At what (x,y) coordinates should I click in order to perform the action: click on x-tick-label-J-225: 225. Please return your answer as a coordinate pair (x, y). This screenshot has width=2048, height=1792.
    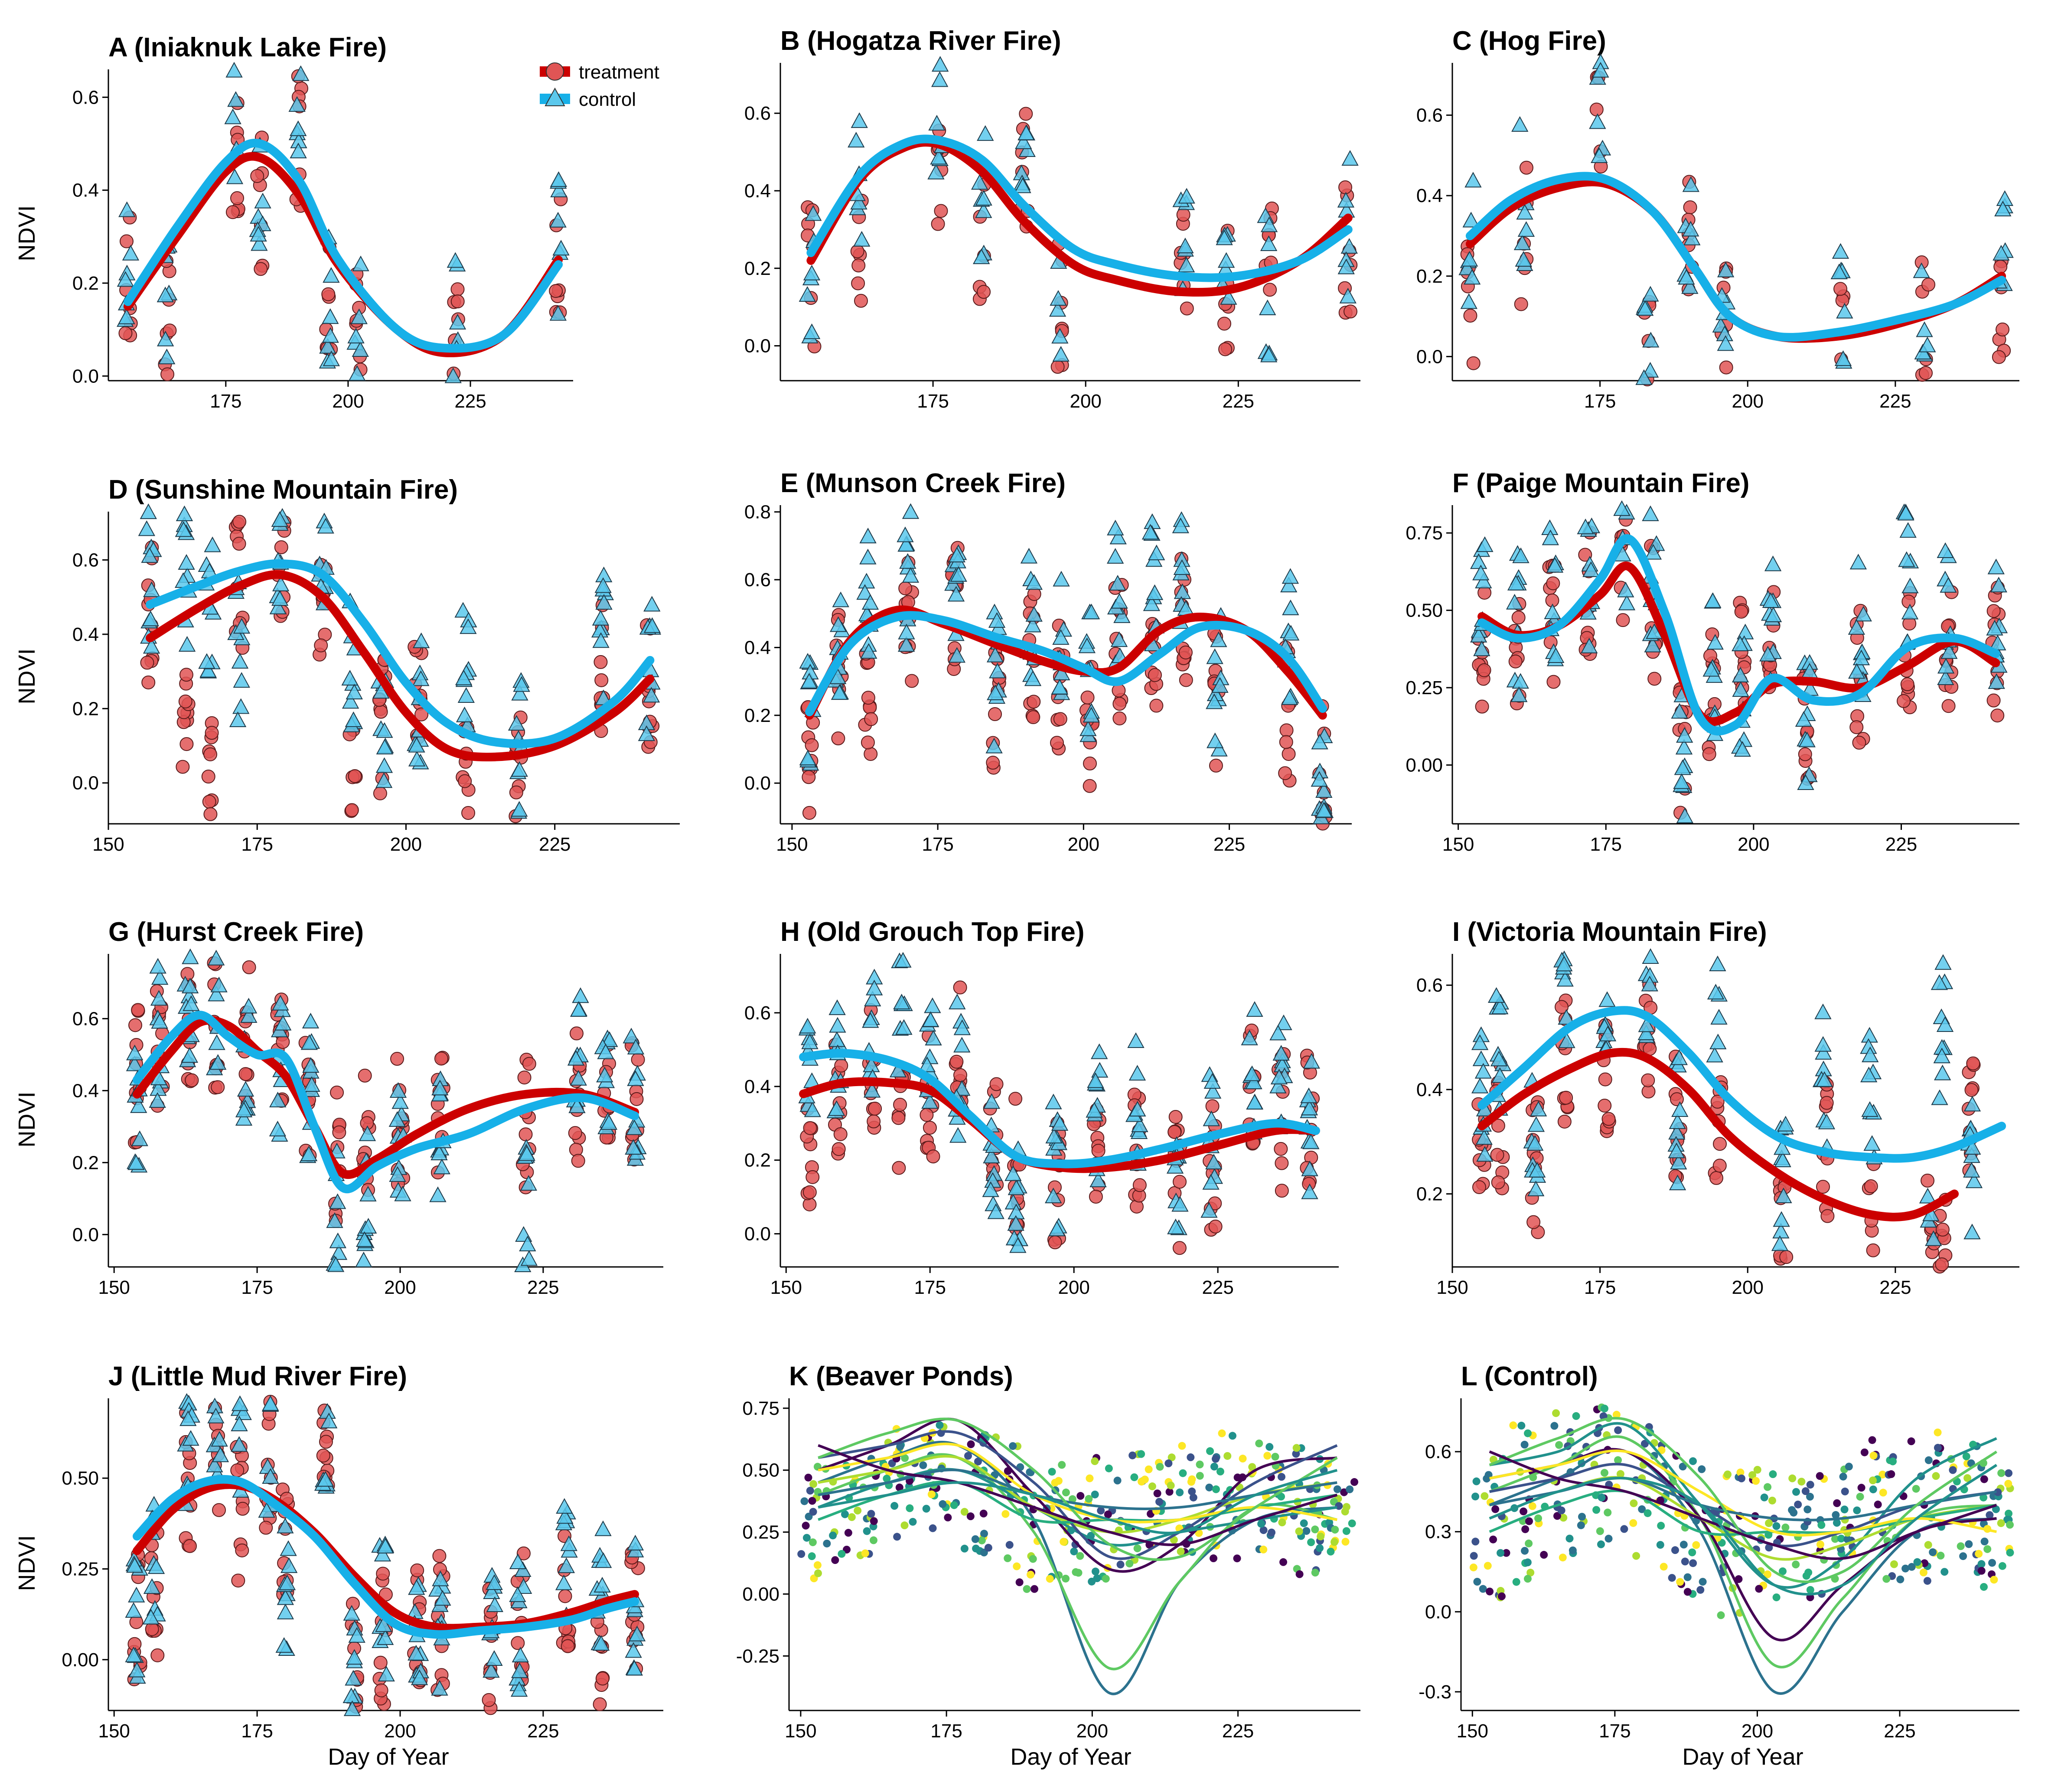
    Looking at the image, I should click on (543, 1731).